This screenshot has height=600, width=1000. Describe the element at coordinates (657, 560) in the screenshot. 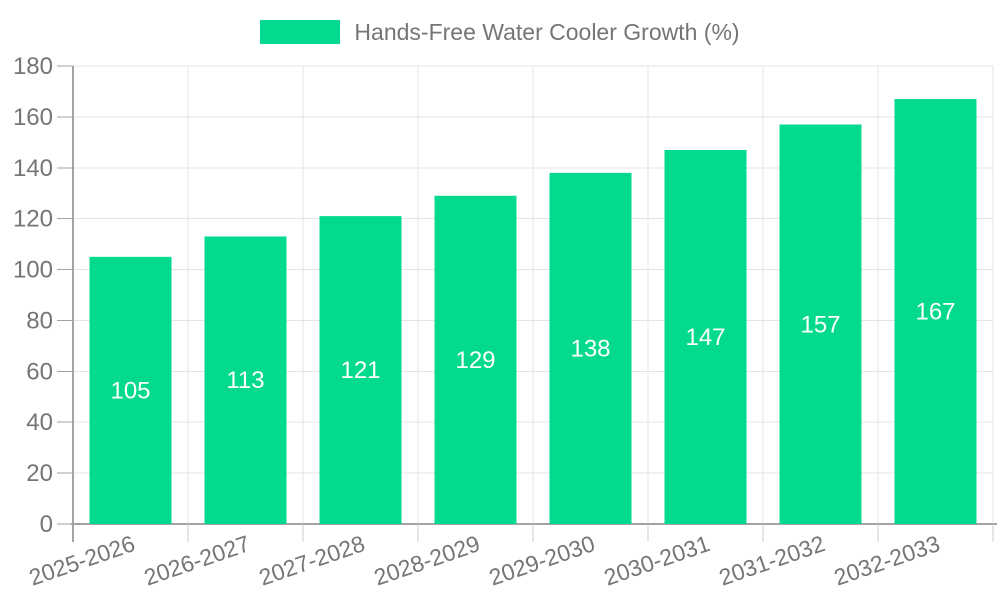

I see `x-tick-label: 2030-2031` at that location.